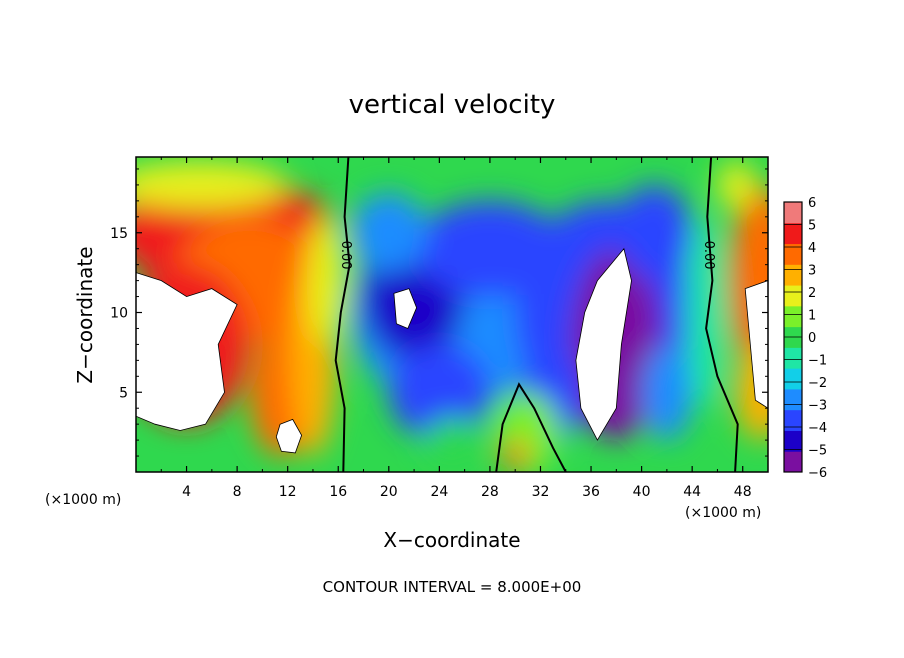  What do you see at coordinates (338, 492) in the screenshot?
I see `x-tick-label: 16` at bounding box center [338, 492].